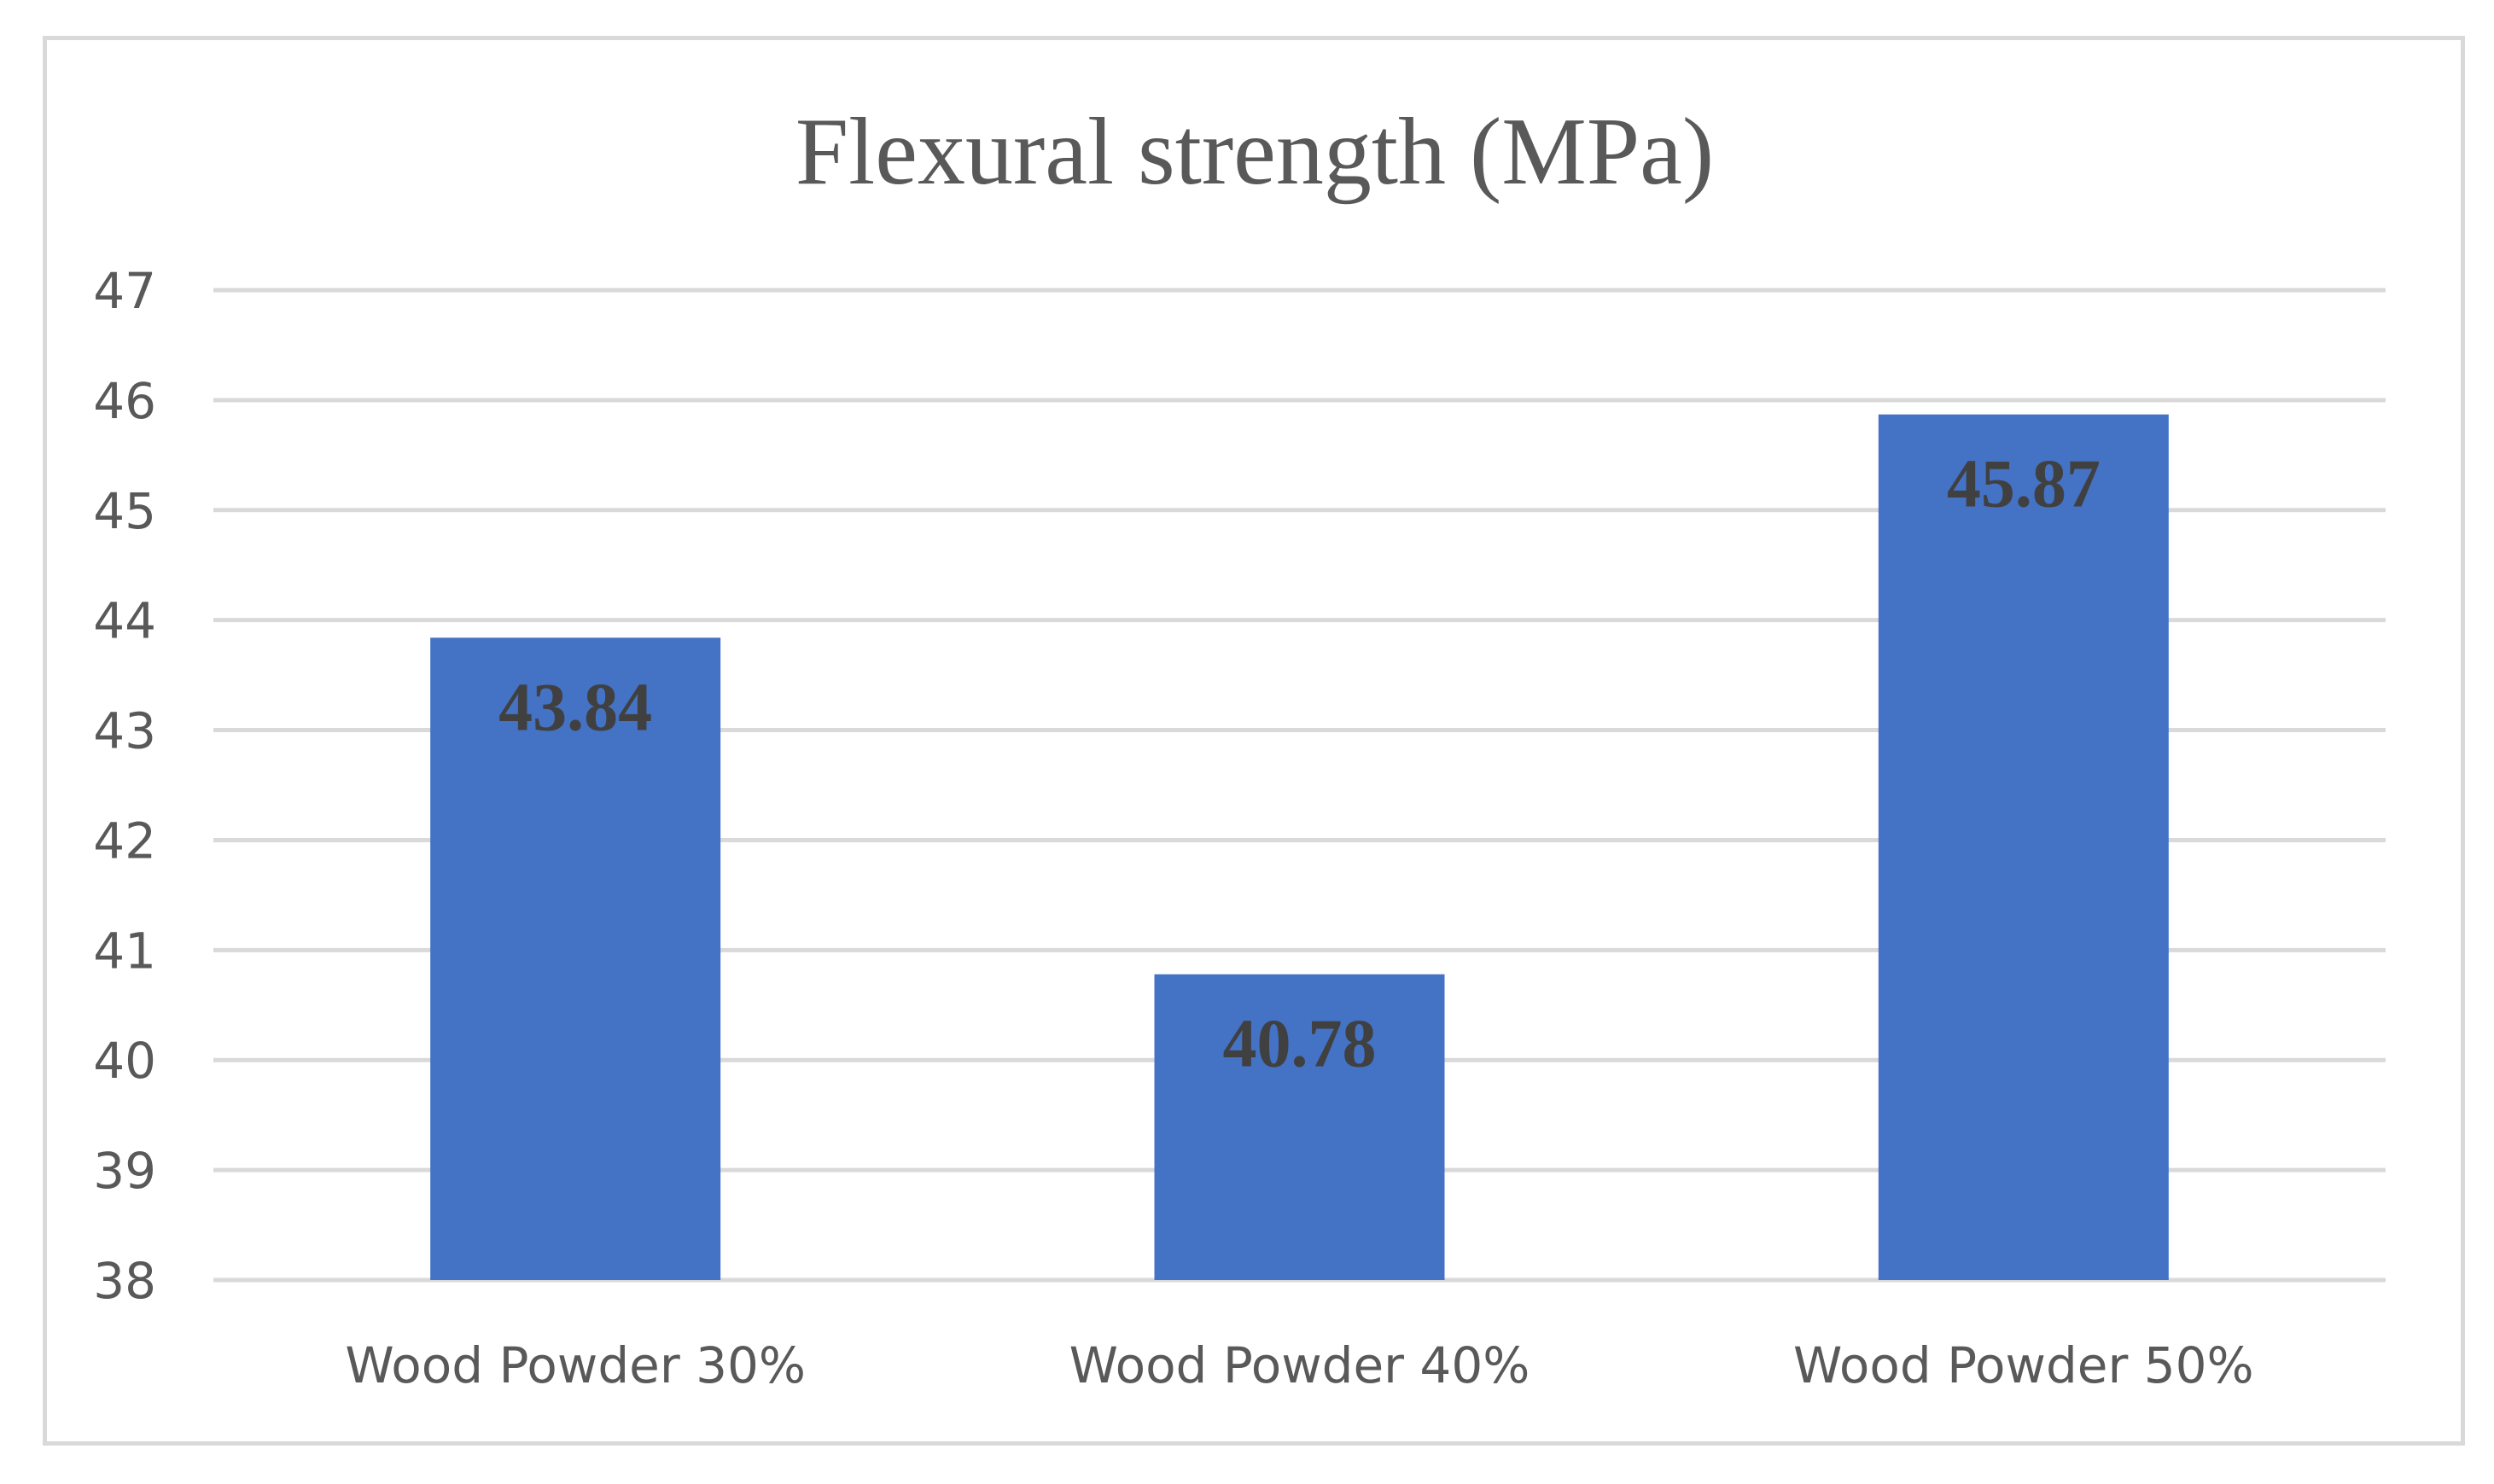  Describe the element at coordinates (124, 786) in the screenshot. I see `y-axis-ticks: 38 39 40 41 42 43 44 45 46 47` at that location.